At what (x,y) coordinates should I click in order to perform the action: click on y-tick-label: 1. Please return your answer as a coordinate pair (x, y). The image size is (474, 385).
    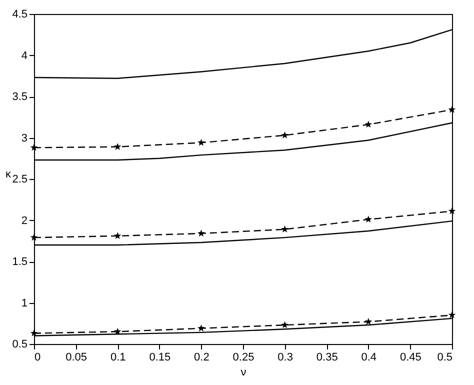
    Looking at the image, I should click on (24, 303).